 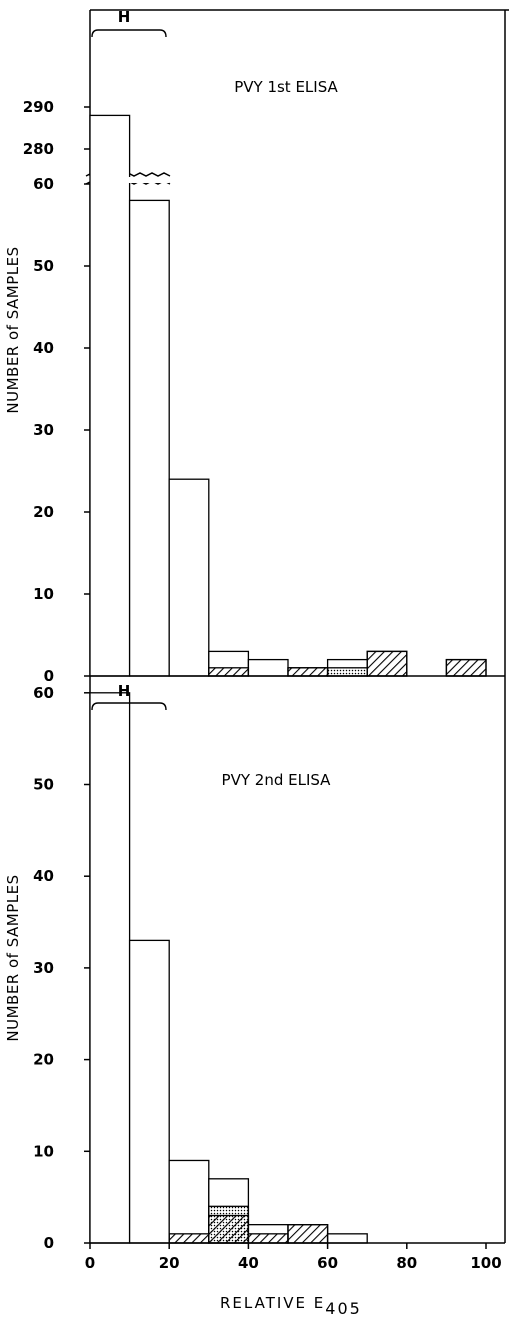 I want to click on panel-1-y-axis-label: NUMBER of SAMPLES, so click(x=13, y=329).